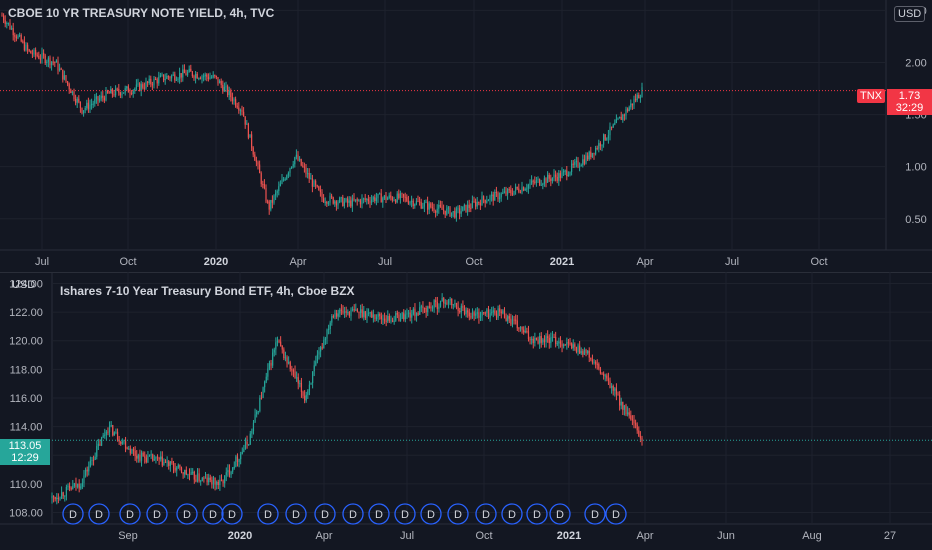 Image resolution: width=932 pixels, height=550 pixels. Describe the element at coordinates (466, 272) in the screenshot. I see `pane-separator` at that location.